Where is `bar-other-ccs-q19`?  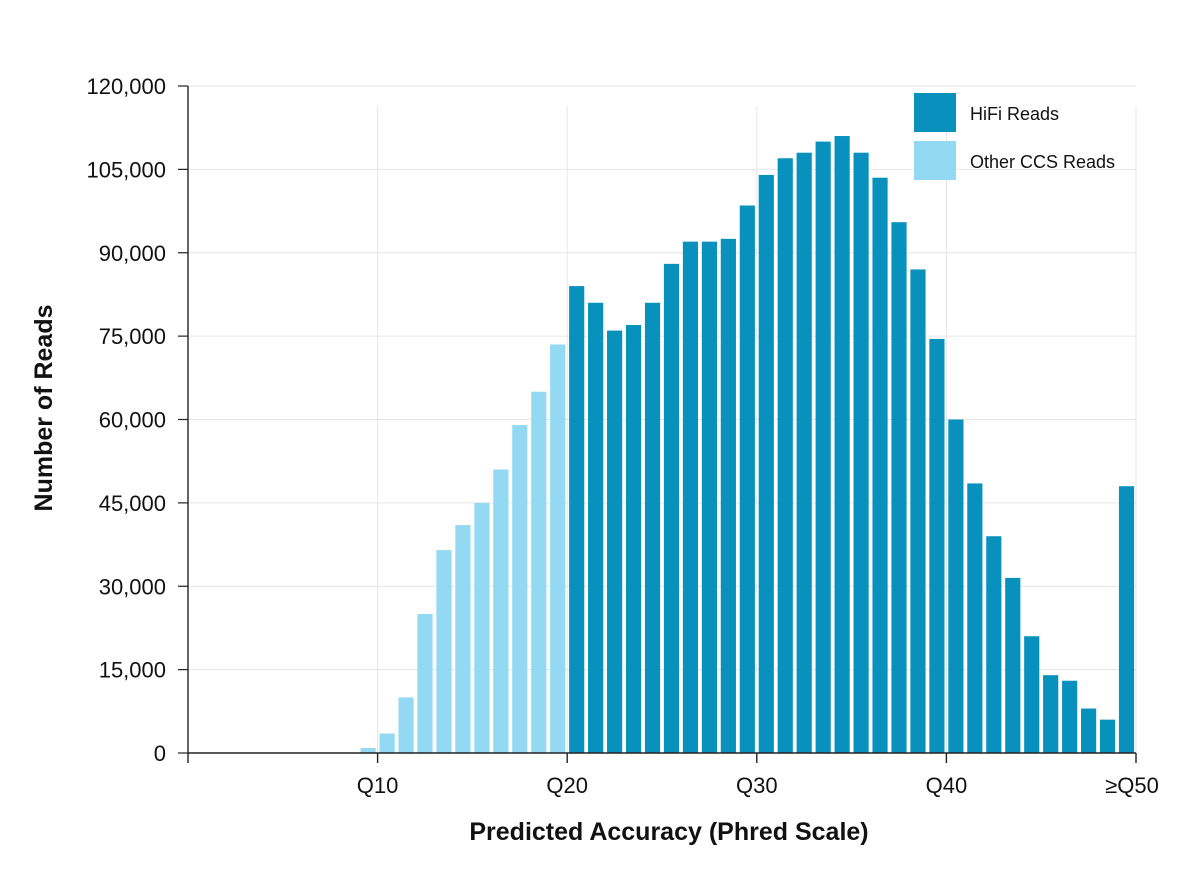 bar-other-ccs-q19 is located at coordinates (558, 548).